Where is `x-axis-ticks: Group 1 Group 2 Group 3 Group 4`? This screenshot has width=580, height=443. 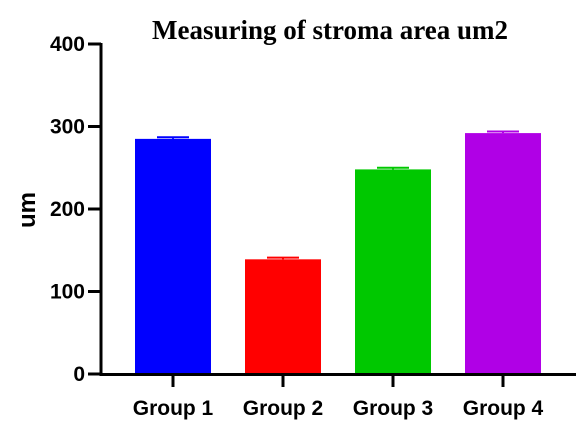 x-axis-ticks: Group 1 Group 2 Group 3 Group 4 is located at coordinates (338, 397).